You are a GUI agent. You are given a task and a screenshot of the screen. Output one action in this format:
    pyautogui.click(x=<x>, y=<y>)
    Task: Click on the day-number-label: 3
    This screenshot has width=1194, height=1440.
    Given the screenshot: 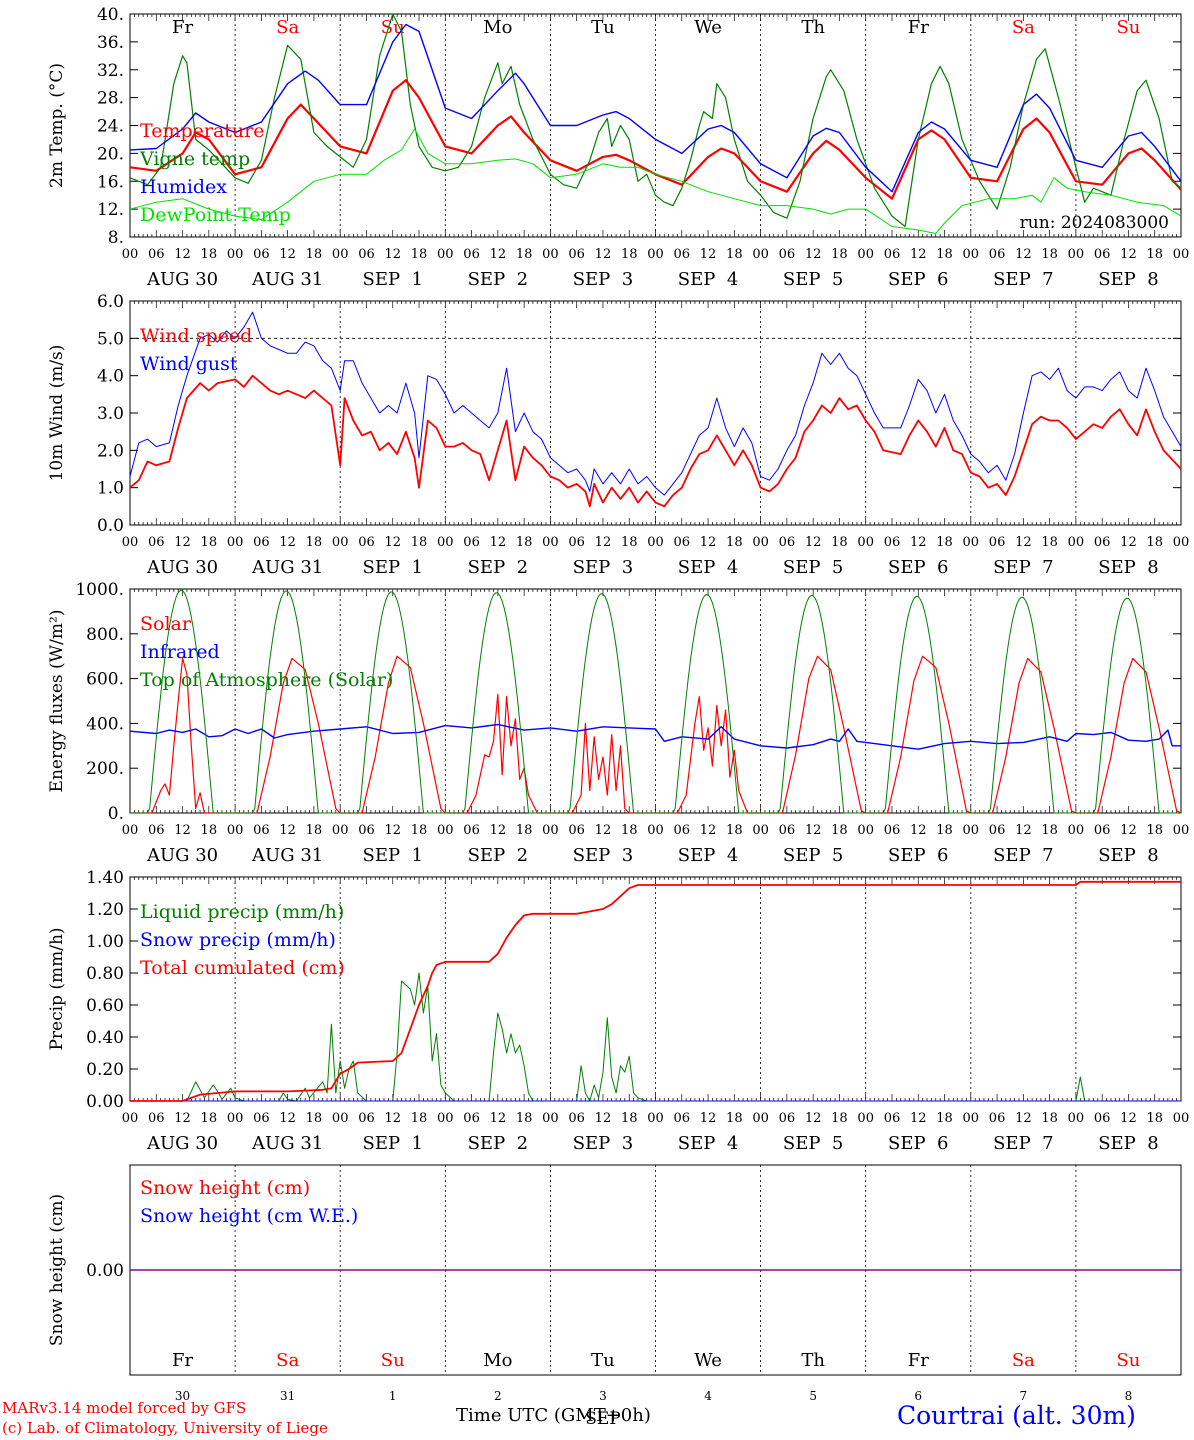 What is the action you would take?
    pyautogui.click(x=603, y=1396)
    